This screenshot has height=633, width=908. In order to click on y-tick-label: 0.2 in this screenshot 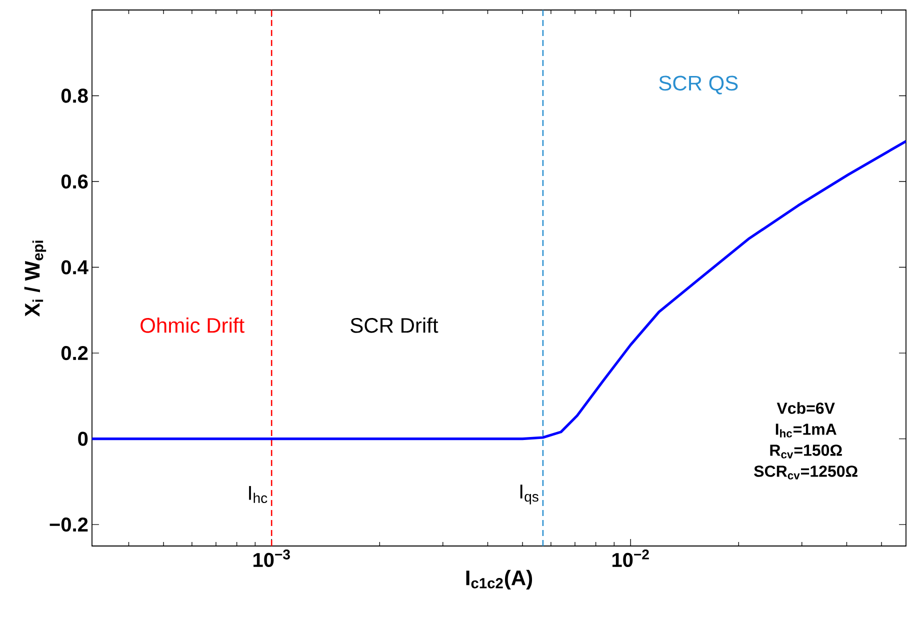, I will do `click(74, 353)`.